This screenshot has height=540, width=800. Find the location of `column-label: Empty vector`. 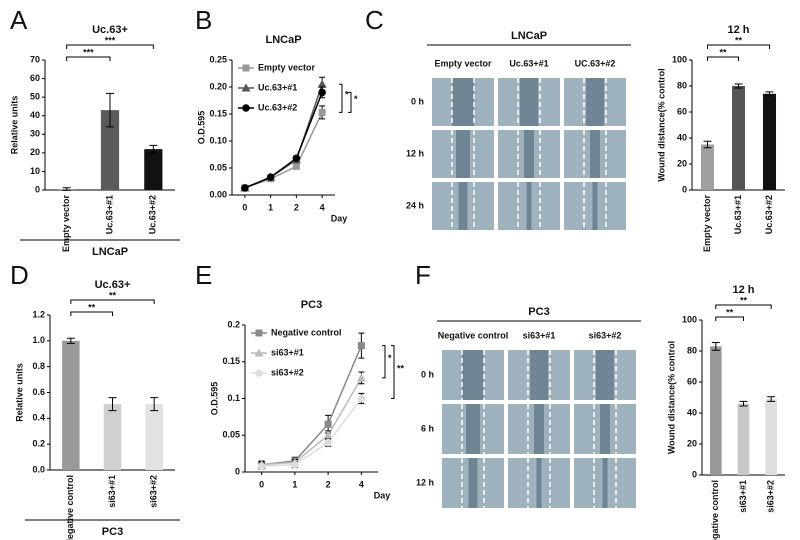

column-label: Empty vector is located at coordinates (463, 63).